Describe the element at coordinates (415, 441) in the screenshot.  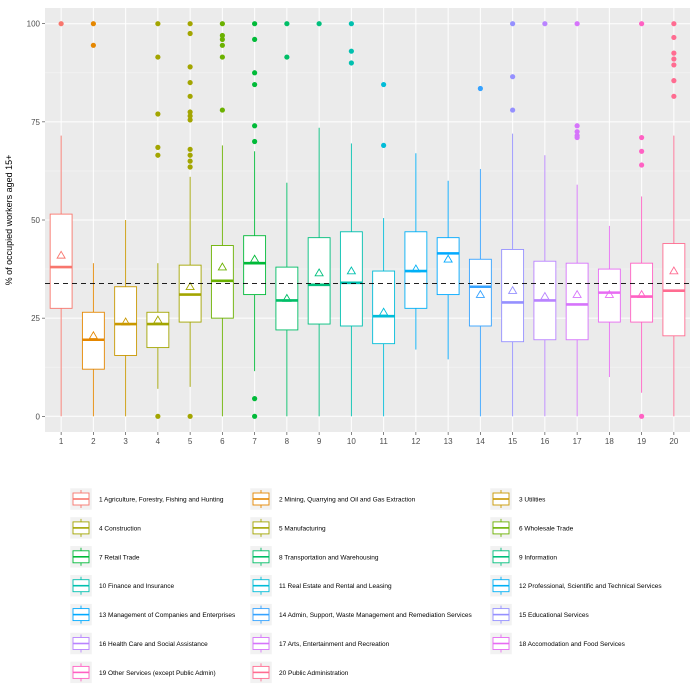
I see `x-tick-label: 12` at that location.